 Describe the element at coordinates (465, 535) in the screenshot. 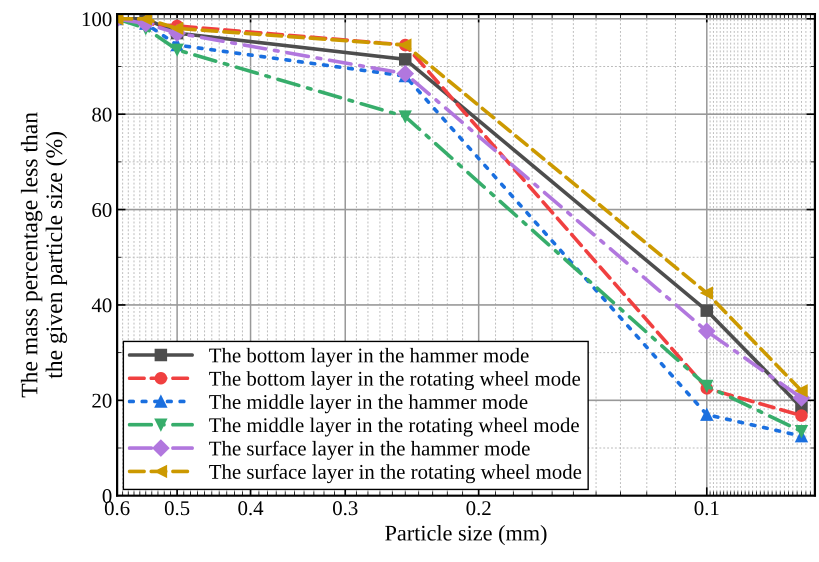

I see `x-axis-title: Particle size (mm)` at that location.